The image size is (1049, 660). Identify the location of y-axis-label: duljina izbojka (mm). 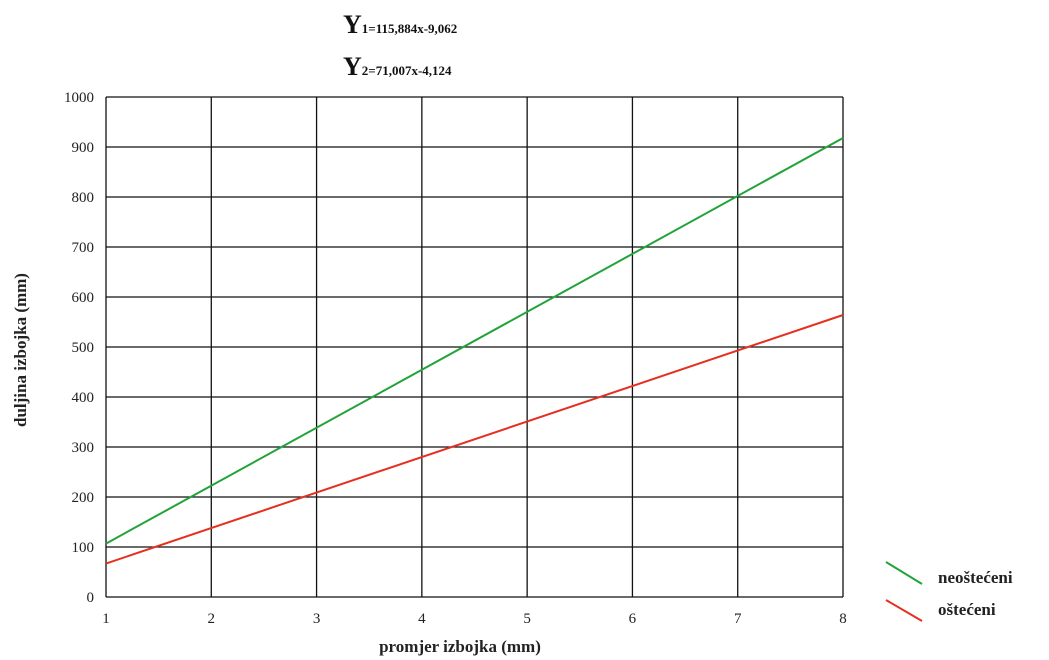
(20, 350).